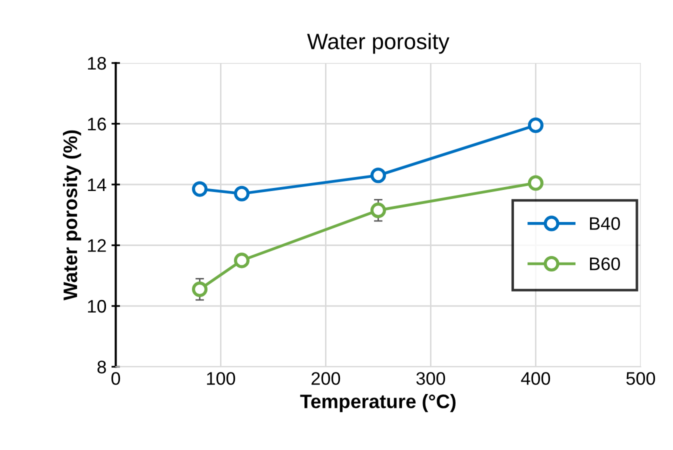 The width and height of the screenshot is (673, 450). I want to click on legend-label: B60, so click(605, 263).